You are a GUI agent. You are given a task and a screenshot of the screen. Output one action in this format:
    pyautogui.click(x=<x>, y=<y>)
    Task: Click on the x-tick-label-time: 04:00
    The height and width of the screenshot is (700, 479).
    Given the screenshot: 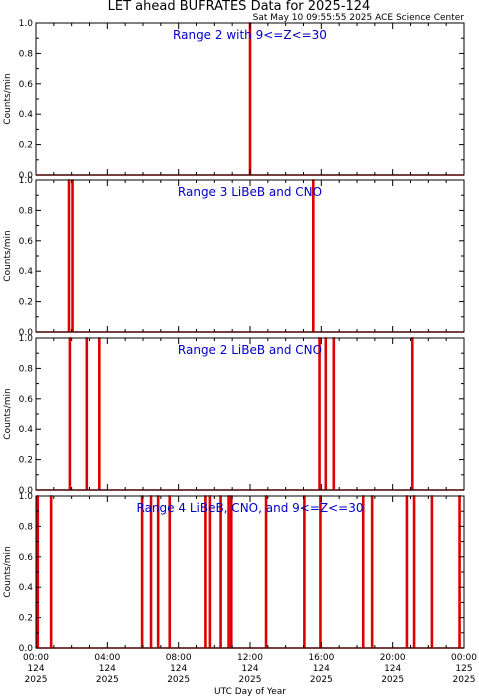 What is the action you would take?
    pyautogui.click(x=107, y=658)
    